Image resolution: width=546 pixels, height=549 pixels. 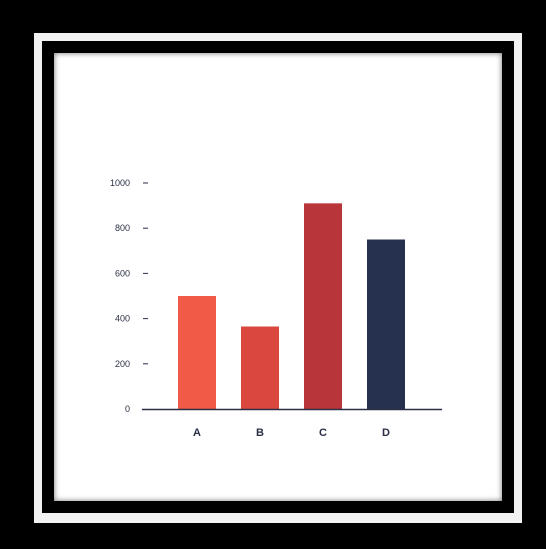 I want to click on x-tick-label-d: D, so click(x=386, y=433).